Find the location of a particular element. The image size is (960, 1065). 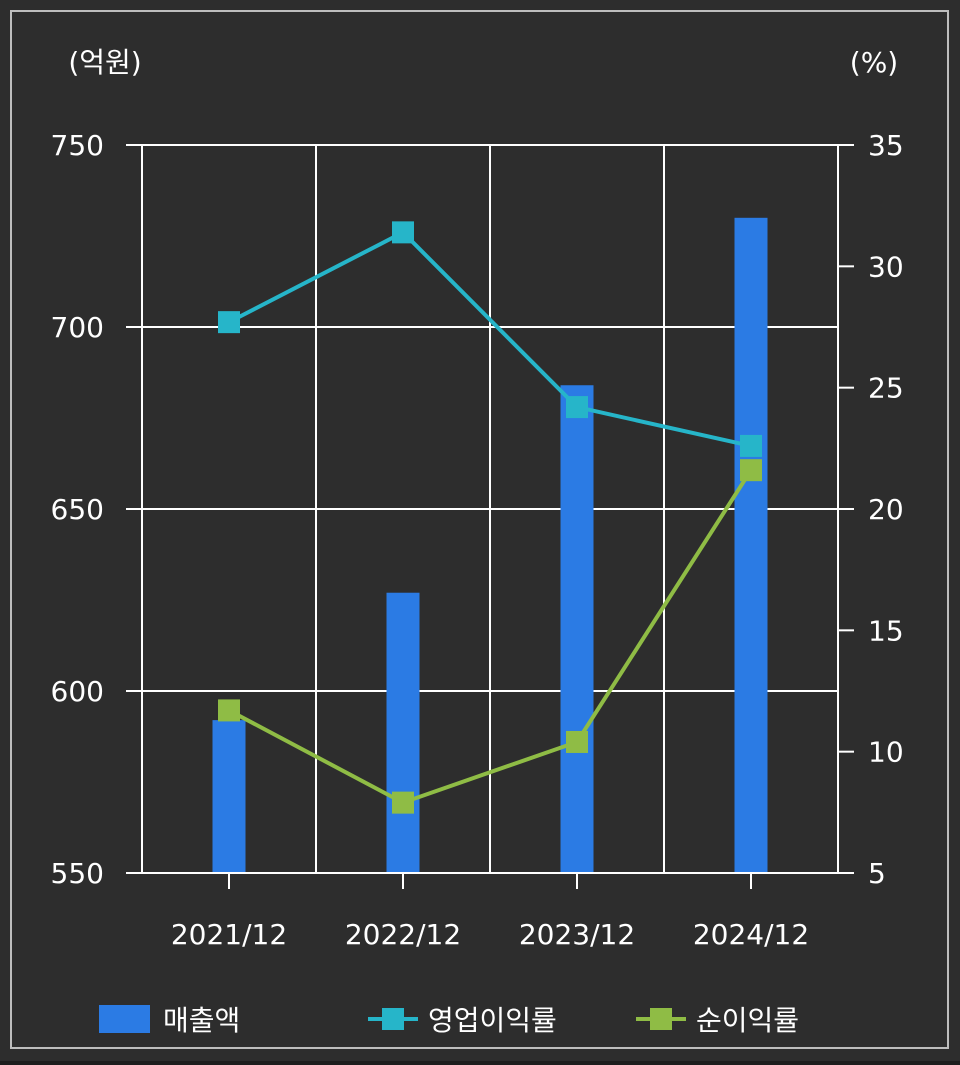

right-tick-label: 20 is located at coordinates (886, 509).